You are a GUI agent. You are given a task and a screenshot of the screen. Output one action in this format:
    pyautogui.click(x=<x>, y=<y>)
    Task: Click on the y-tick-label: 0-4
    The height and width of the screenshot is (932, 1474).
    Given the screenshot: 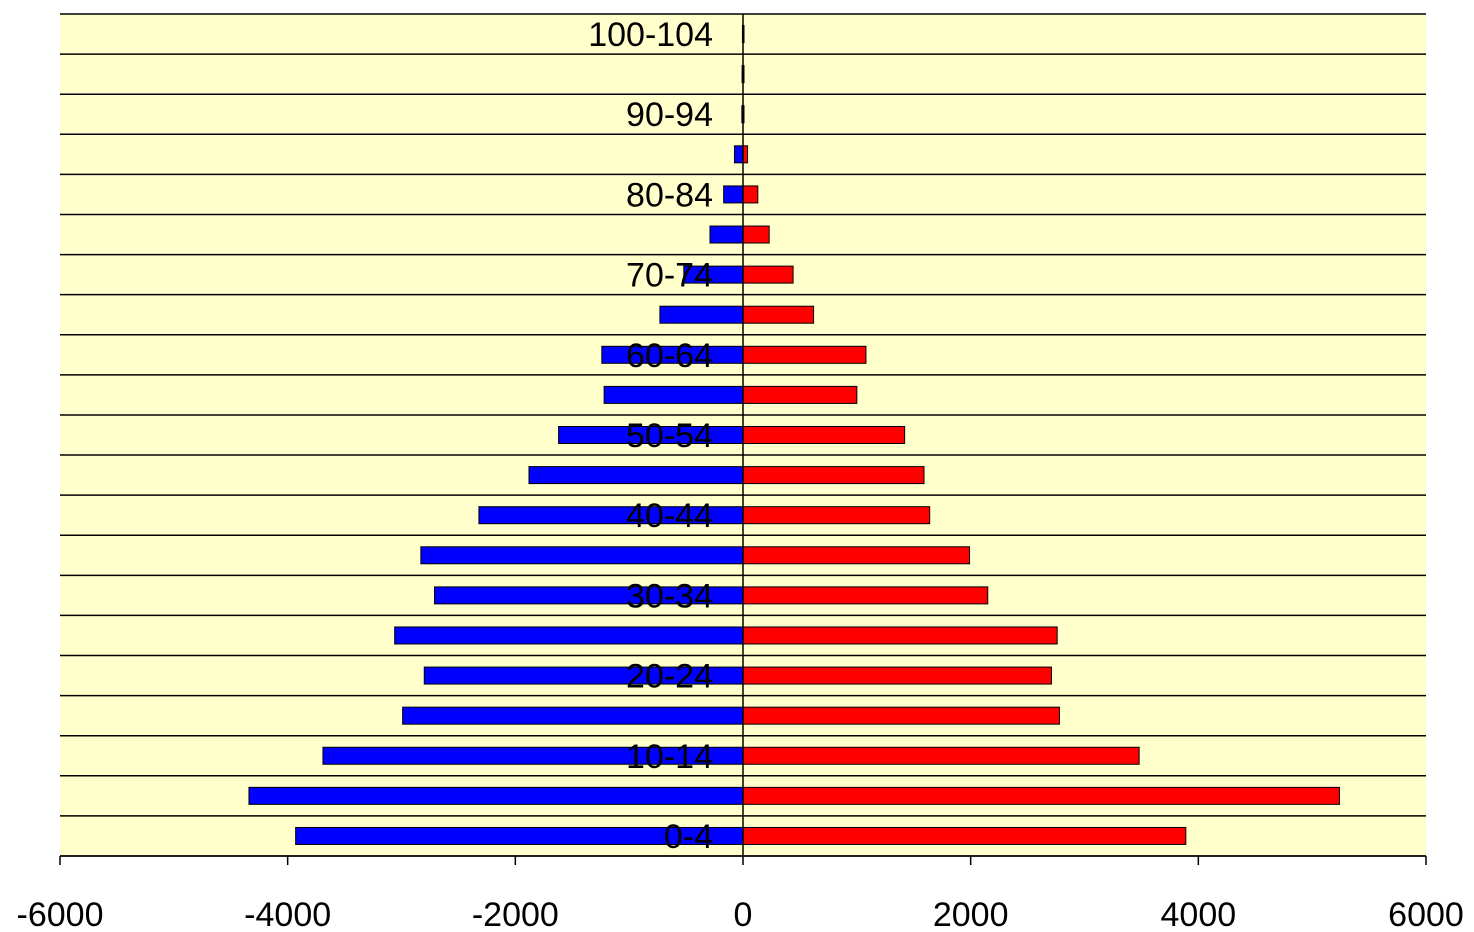 What is the action you would take?
    pyautogui.click(x=688, y=837)
    